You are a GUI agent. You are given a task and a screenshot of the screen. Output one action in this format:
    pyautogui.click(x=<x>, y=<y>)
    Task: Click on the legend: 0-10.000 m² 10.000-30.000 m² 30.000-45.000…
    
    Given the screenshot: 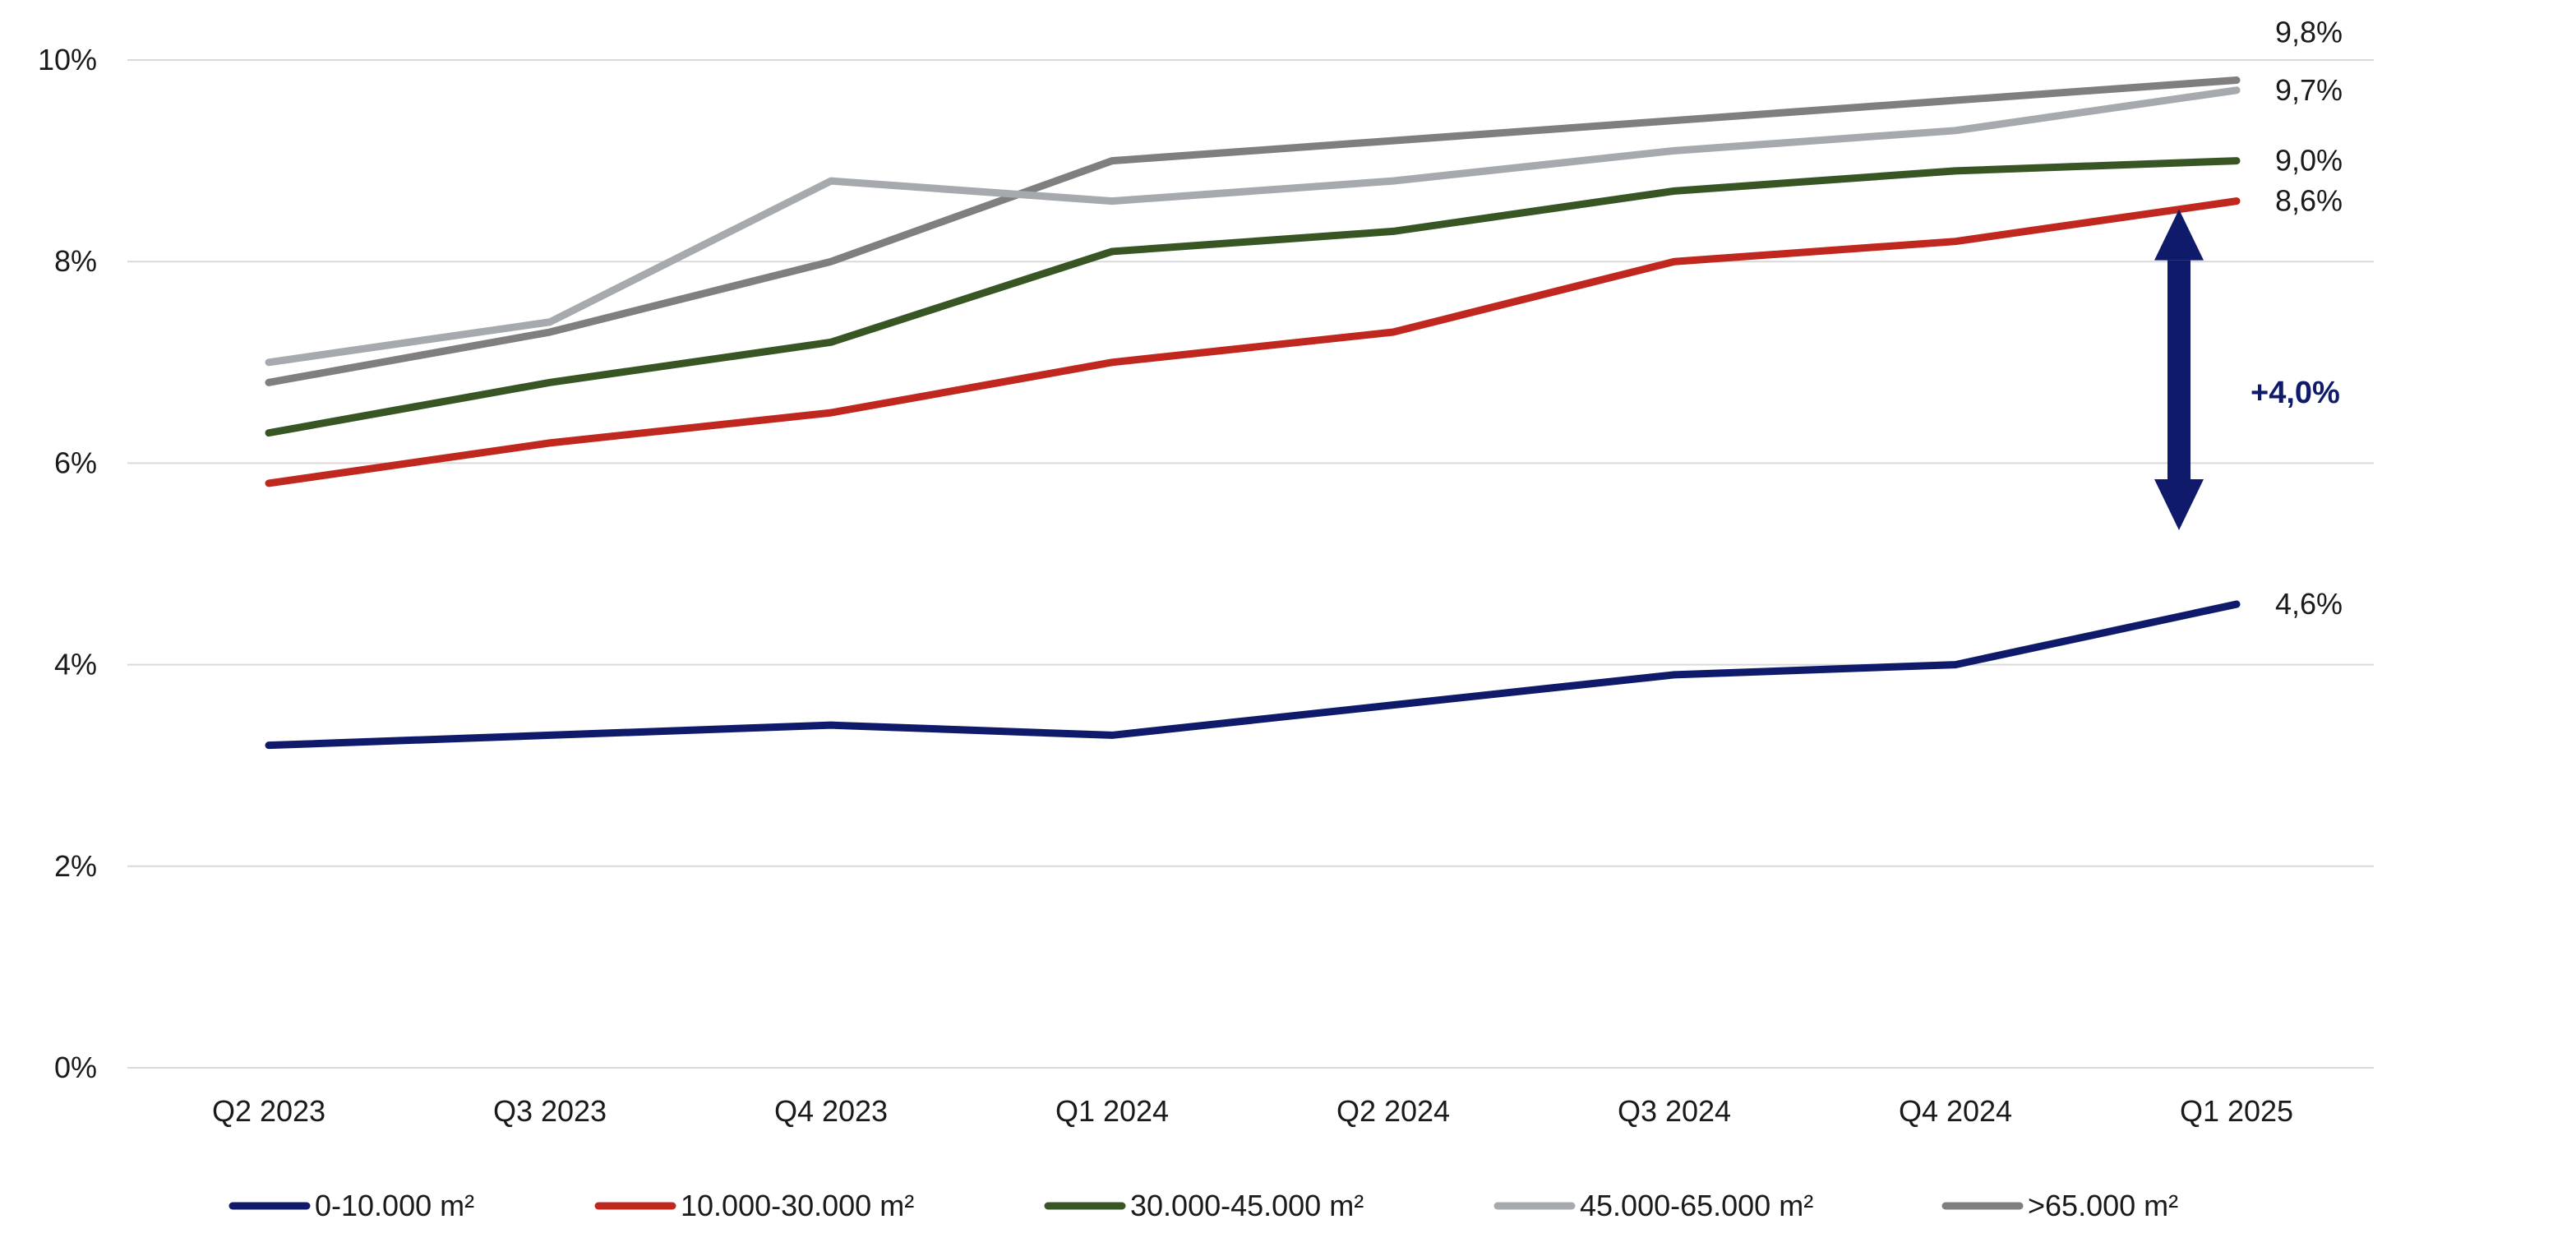 What is the action you would take?
    pyautogui.click(x=1204, y=1205)
    